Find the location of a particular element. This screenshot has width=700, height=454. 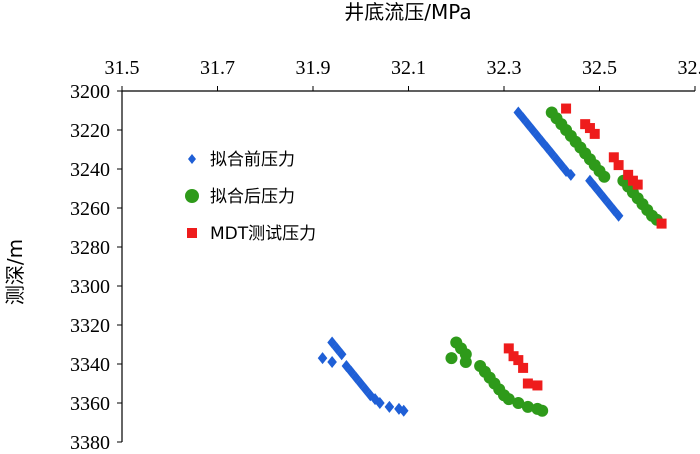

y-tick-label: 3360 is located at coordinates (90, 404).